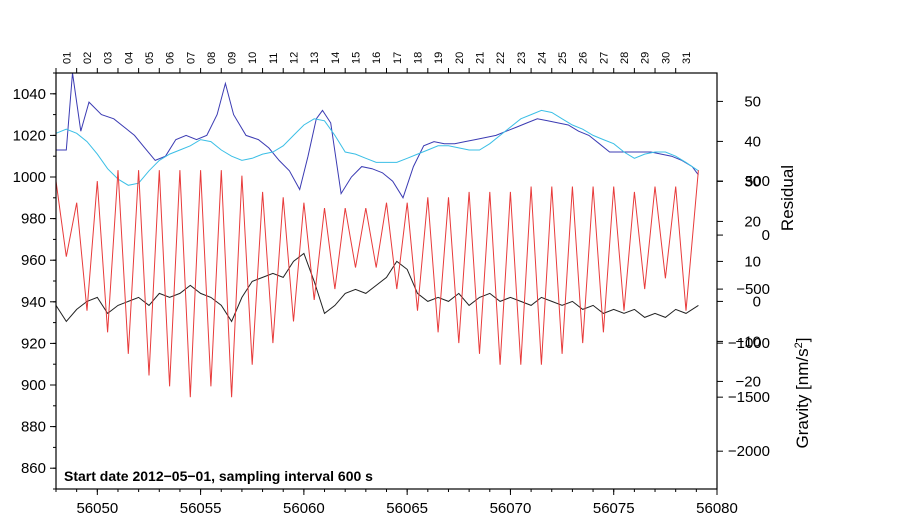  I want to click on gravity-tick-label: −2000, so click(749, 451).